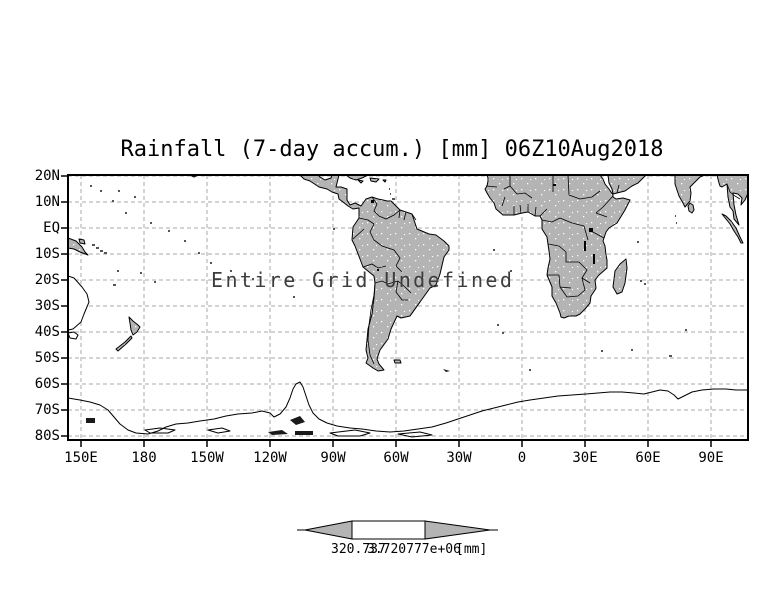 This screenshot has width=784, height=612. What do you see at coordinates (47, 176) in the screenshot?
I see `y-tick-label-20n: 20N` at bounding box center [47, 176].